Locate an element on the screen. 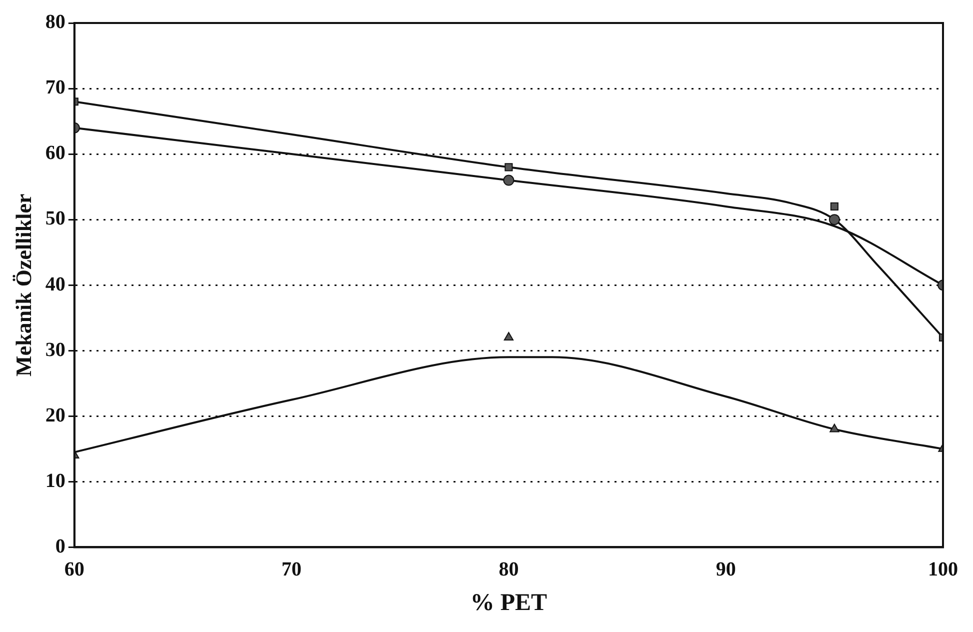  y-tick-label: 30 is located at coordinates (55, 349).